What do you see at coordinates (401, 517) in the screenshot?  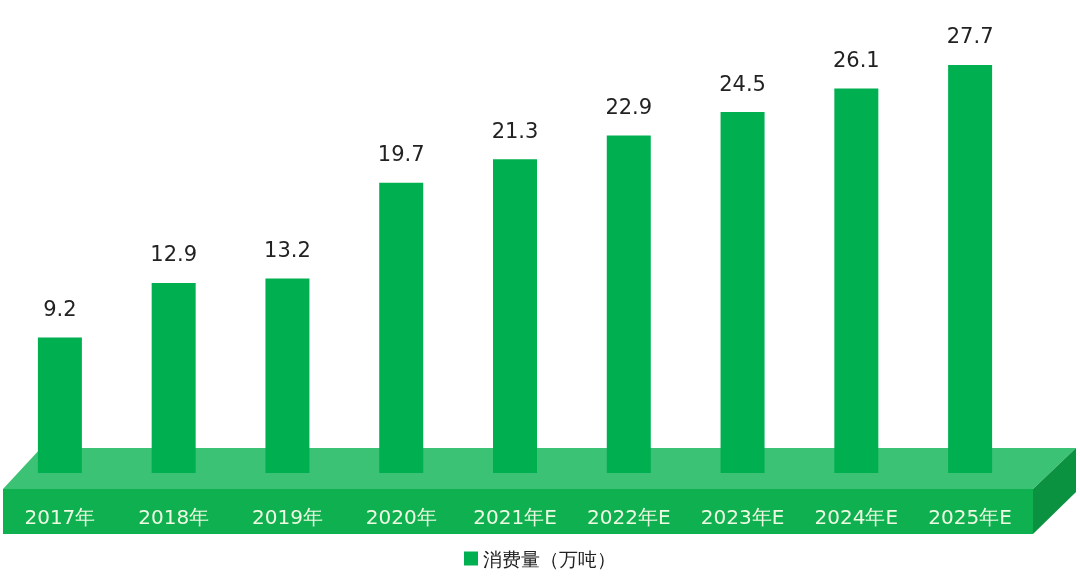 I see `x-tick-label: 2020年` at bounding box center [401, 517].